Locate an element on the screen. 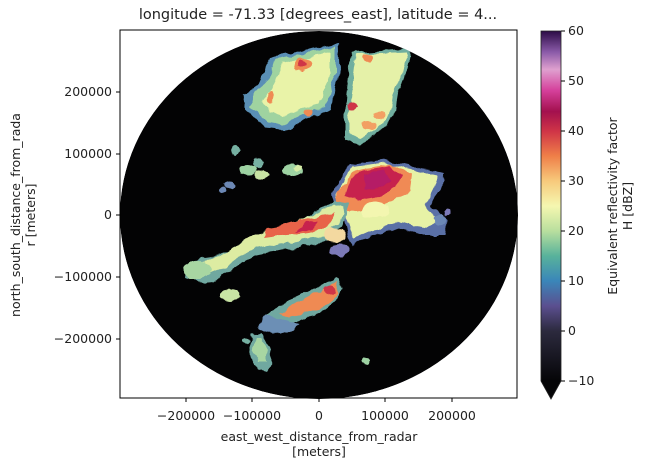 The height and width of the screenshot is (469, 645). colorbar-tick-label: 60 is located at coordinates (576, 30).